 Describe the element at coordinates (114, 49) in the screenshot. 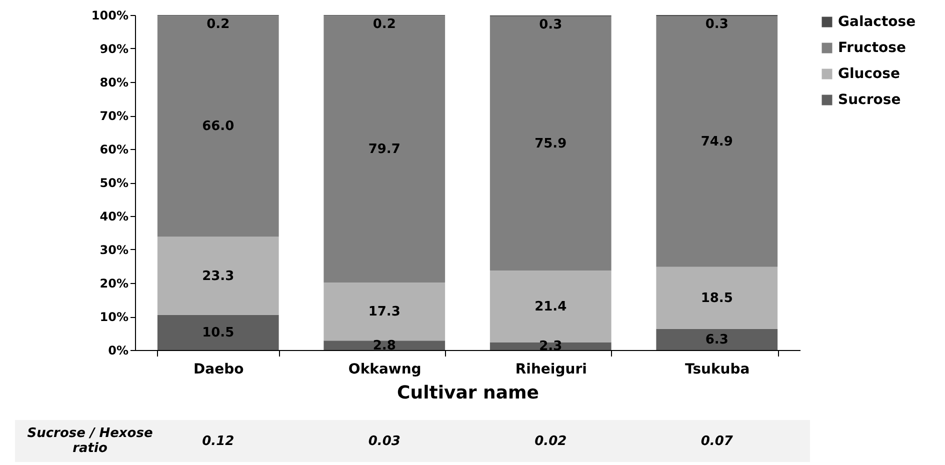

I see `y-tick-label: 90%` at that location.